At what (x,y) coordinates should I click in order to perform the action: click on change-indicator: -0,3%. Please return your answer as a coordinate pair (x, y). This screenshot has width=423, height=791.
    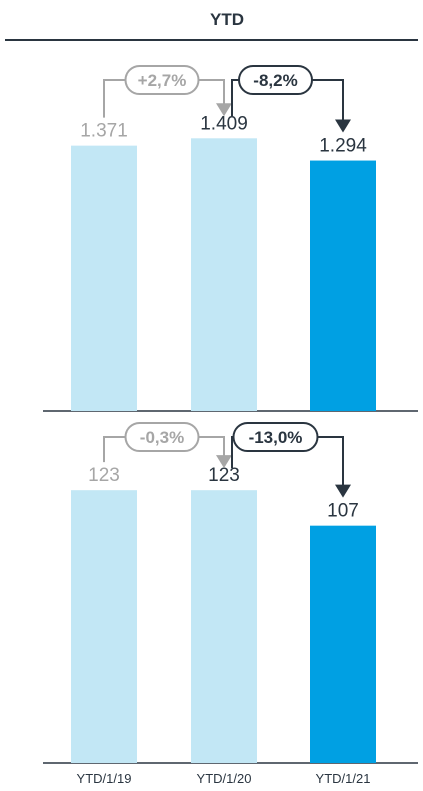
    Looking at the image, I should click on (167, 445).